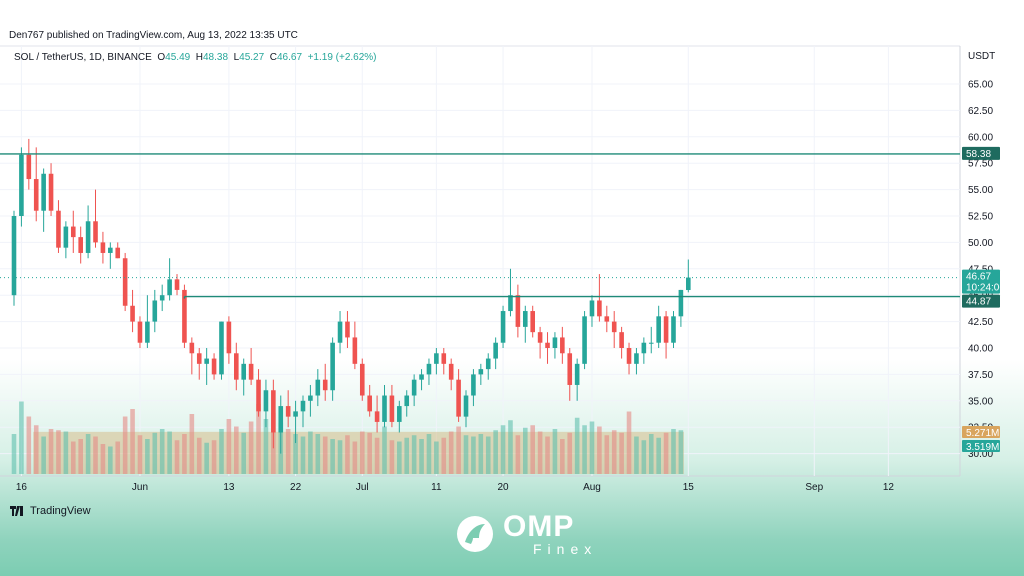  Describe the element at coordinates (362, 487) in the screenshot. I see `x-tick-label: Jul` at that location.